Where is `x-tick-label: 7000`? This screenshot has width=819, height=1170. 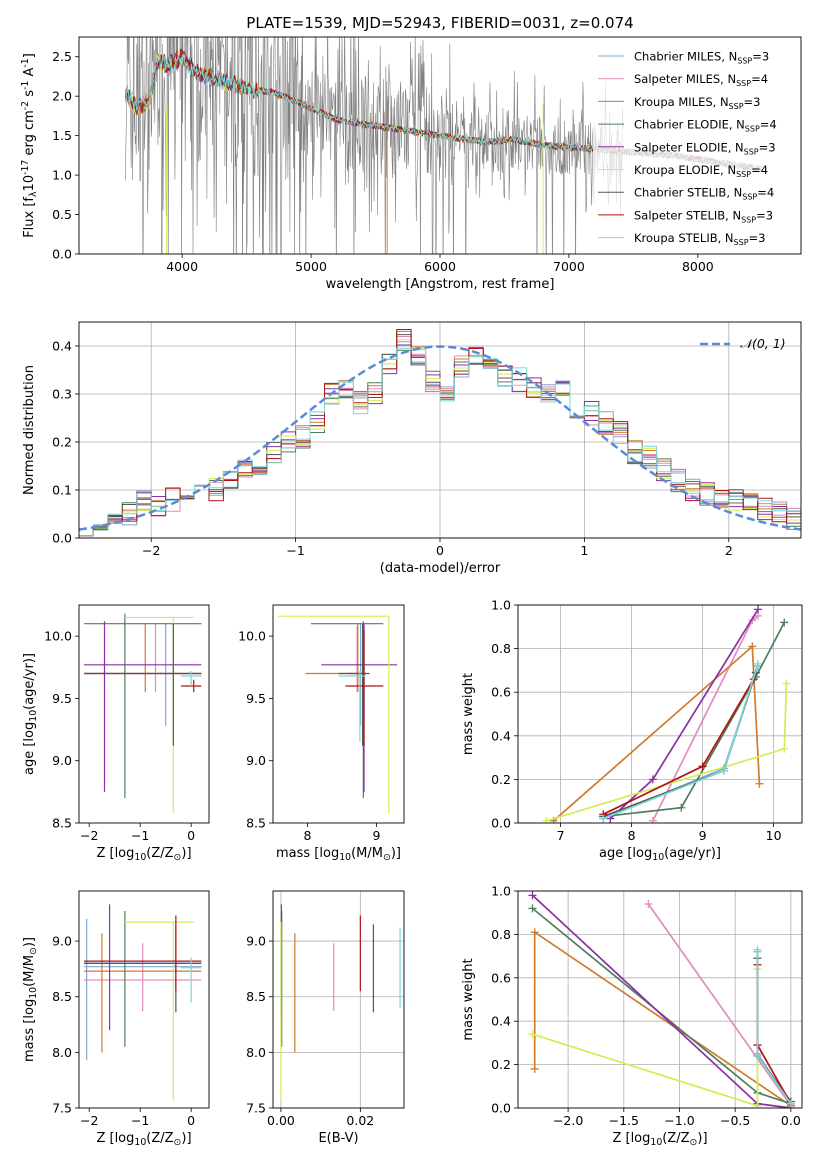 x-tick-label: 7000 is located at coordinates (569, 266).